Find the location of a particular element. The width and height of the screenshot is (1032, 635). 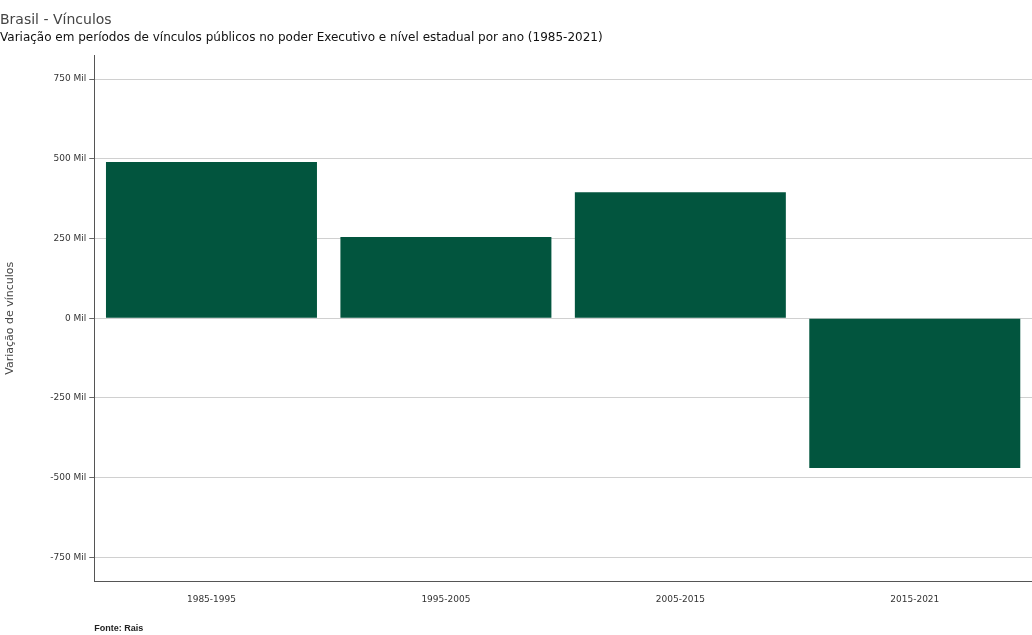

y-tick-label: 750 Mil is located at coordinates (70, 78).